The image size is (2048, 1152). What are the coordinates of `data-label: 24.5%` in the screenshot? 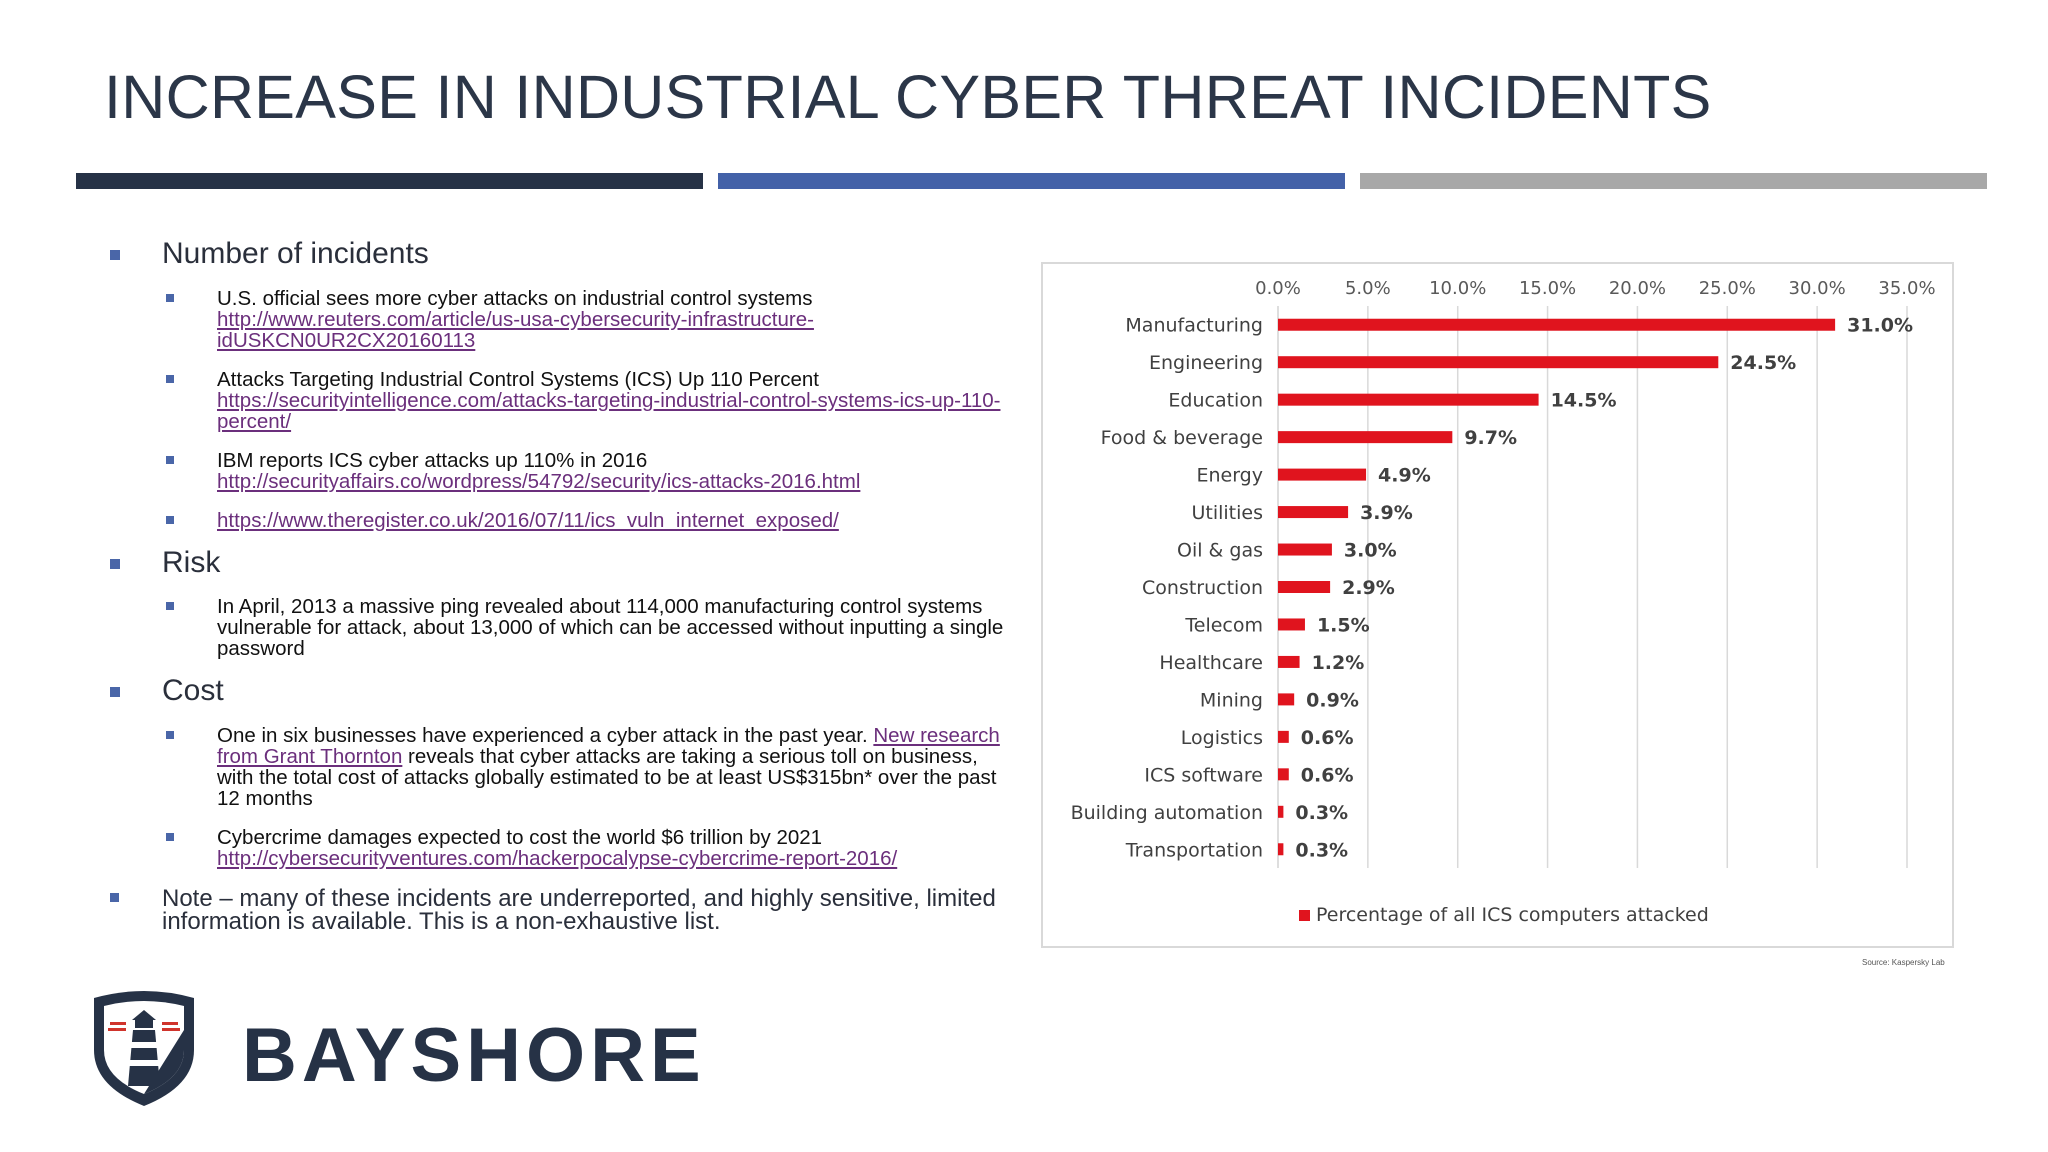 It's located at (1763, 363).